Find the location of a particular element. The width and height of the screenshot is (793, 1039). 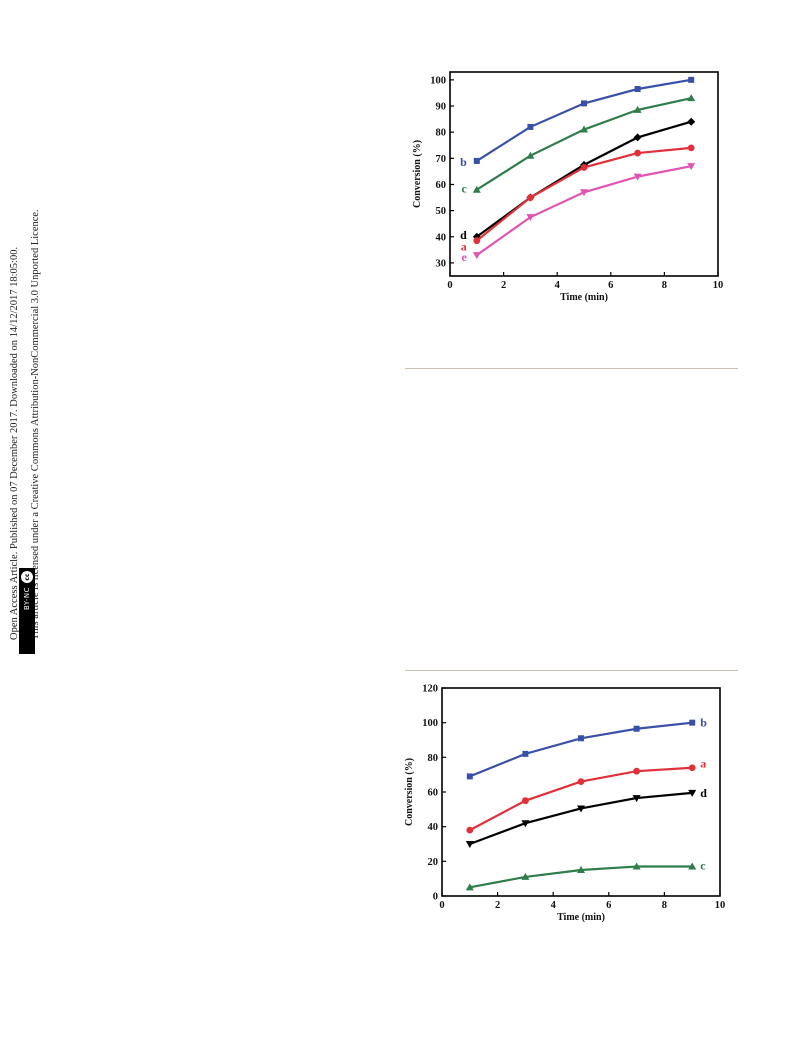

x-tick-label: 10 is located at coordinates (718, 285).